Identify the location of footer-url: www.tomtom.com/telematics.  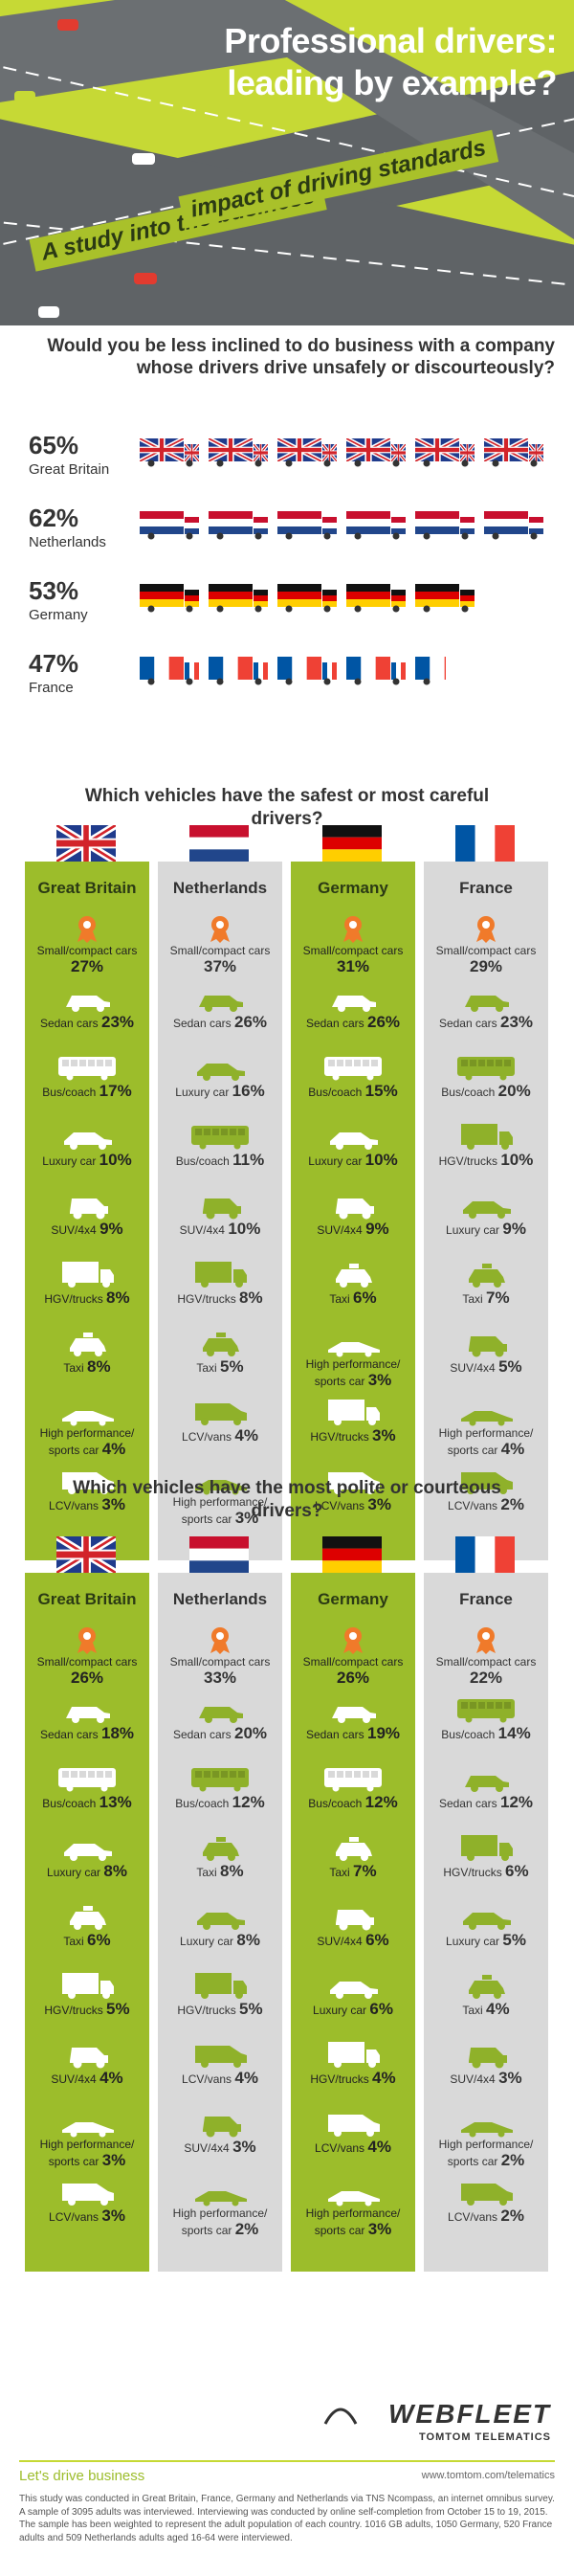
(488, 2476).